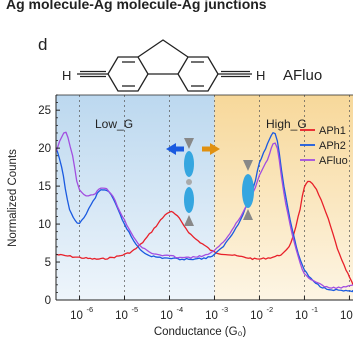 The height and width of the screenshot is (337, 353). I want to click on tip-top-left, so click(189, 143).